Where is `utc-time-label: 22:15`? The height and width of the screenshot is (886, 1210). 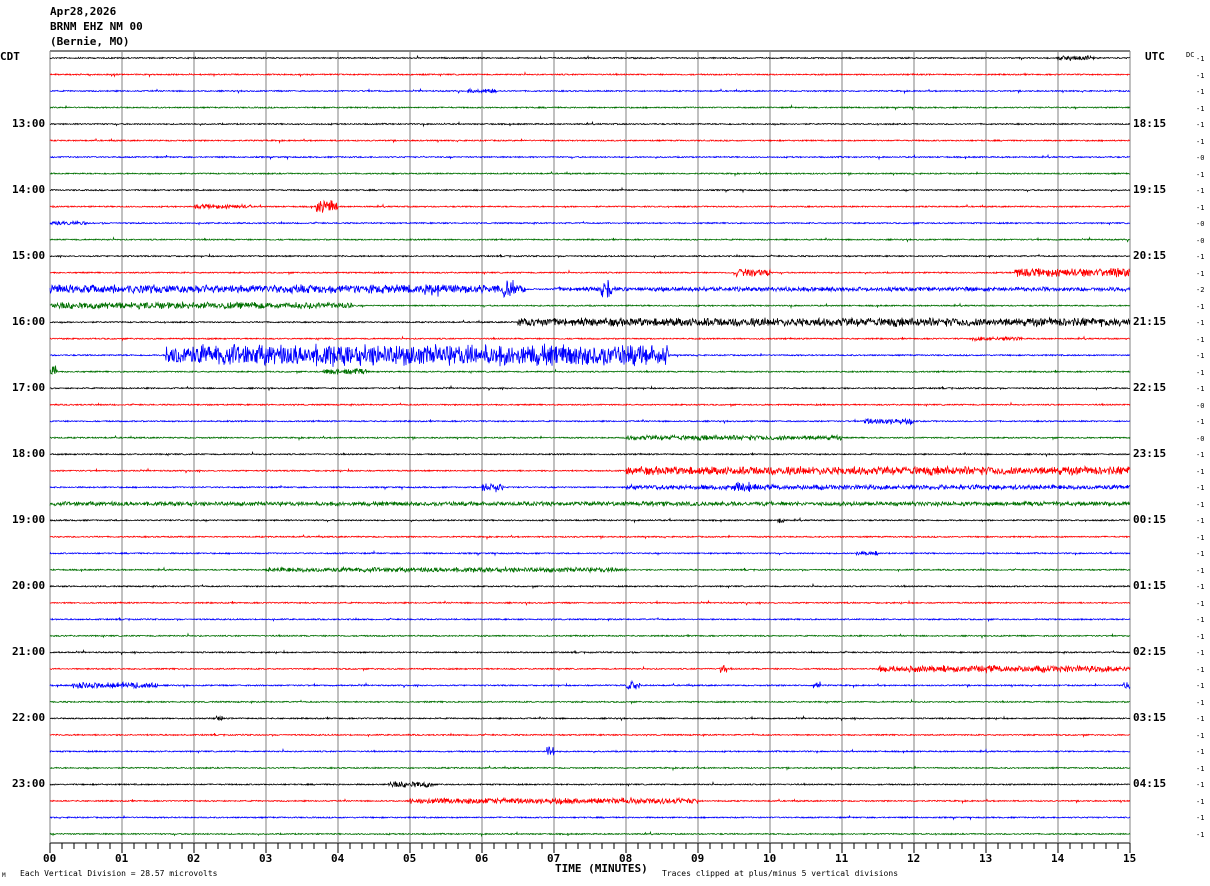
utc-time-label: 22:15 is located at coordinates (1150, 388).